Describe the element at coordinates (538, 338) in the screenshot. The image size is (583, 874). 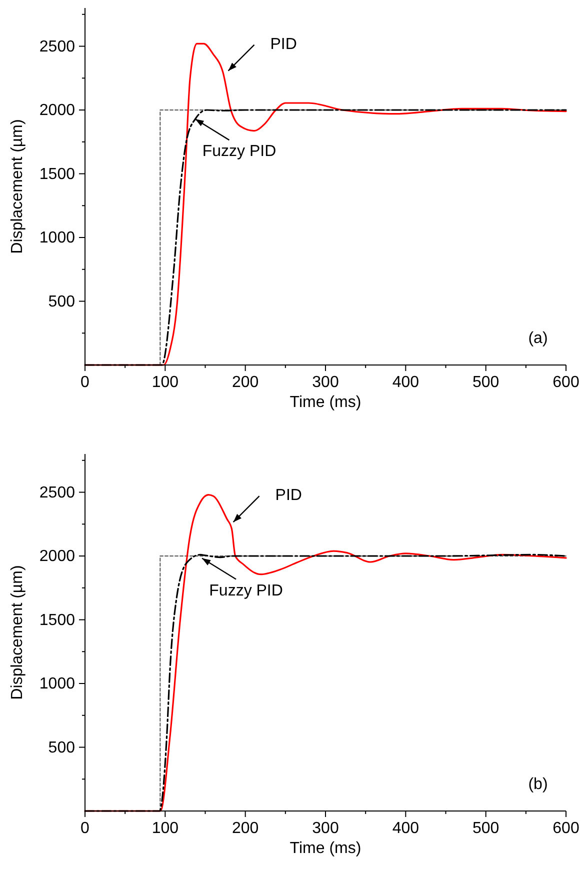
I see `annotation: (a)` at that location.